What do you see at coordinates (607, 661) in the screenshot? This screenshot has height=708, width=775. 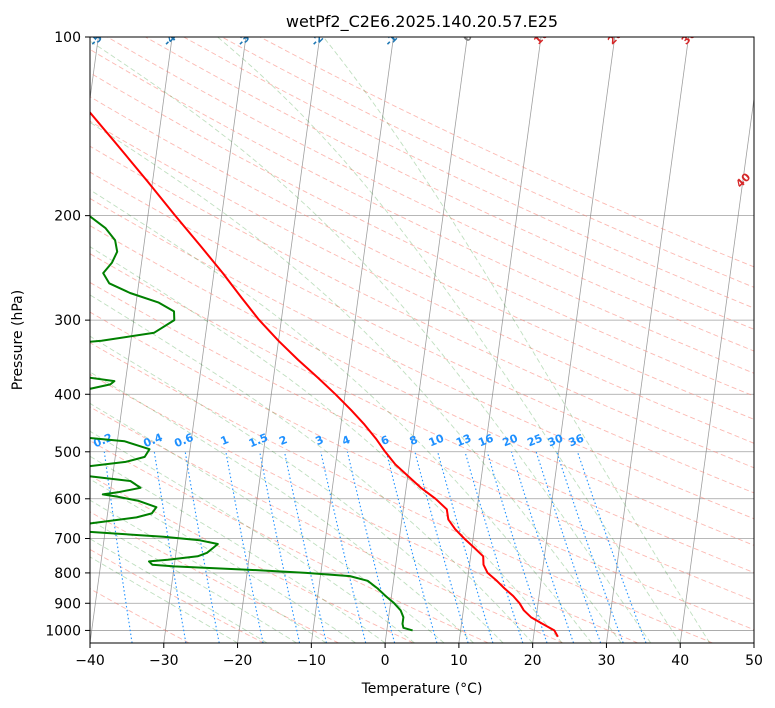 I see `x-tick-label: 30` at bounding box center [607, 661].